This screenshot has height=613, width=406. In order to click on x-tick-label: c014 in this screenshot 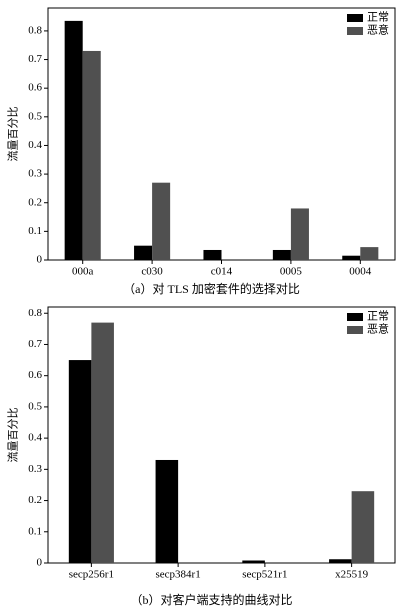, I will do `click(222, 272)`.